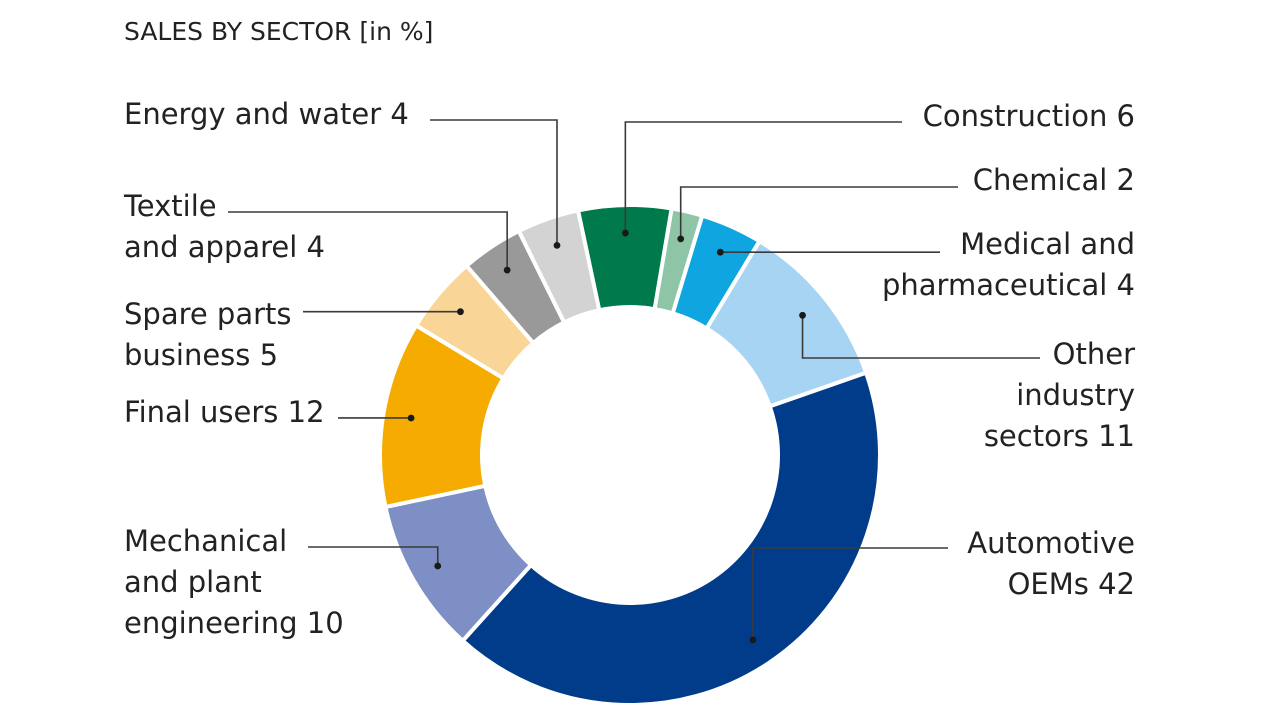 This screenshot has width=1280, height=720. I want to click on label-line: Energy and water 4, so click(266, 114).